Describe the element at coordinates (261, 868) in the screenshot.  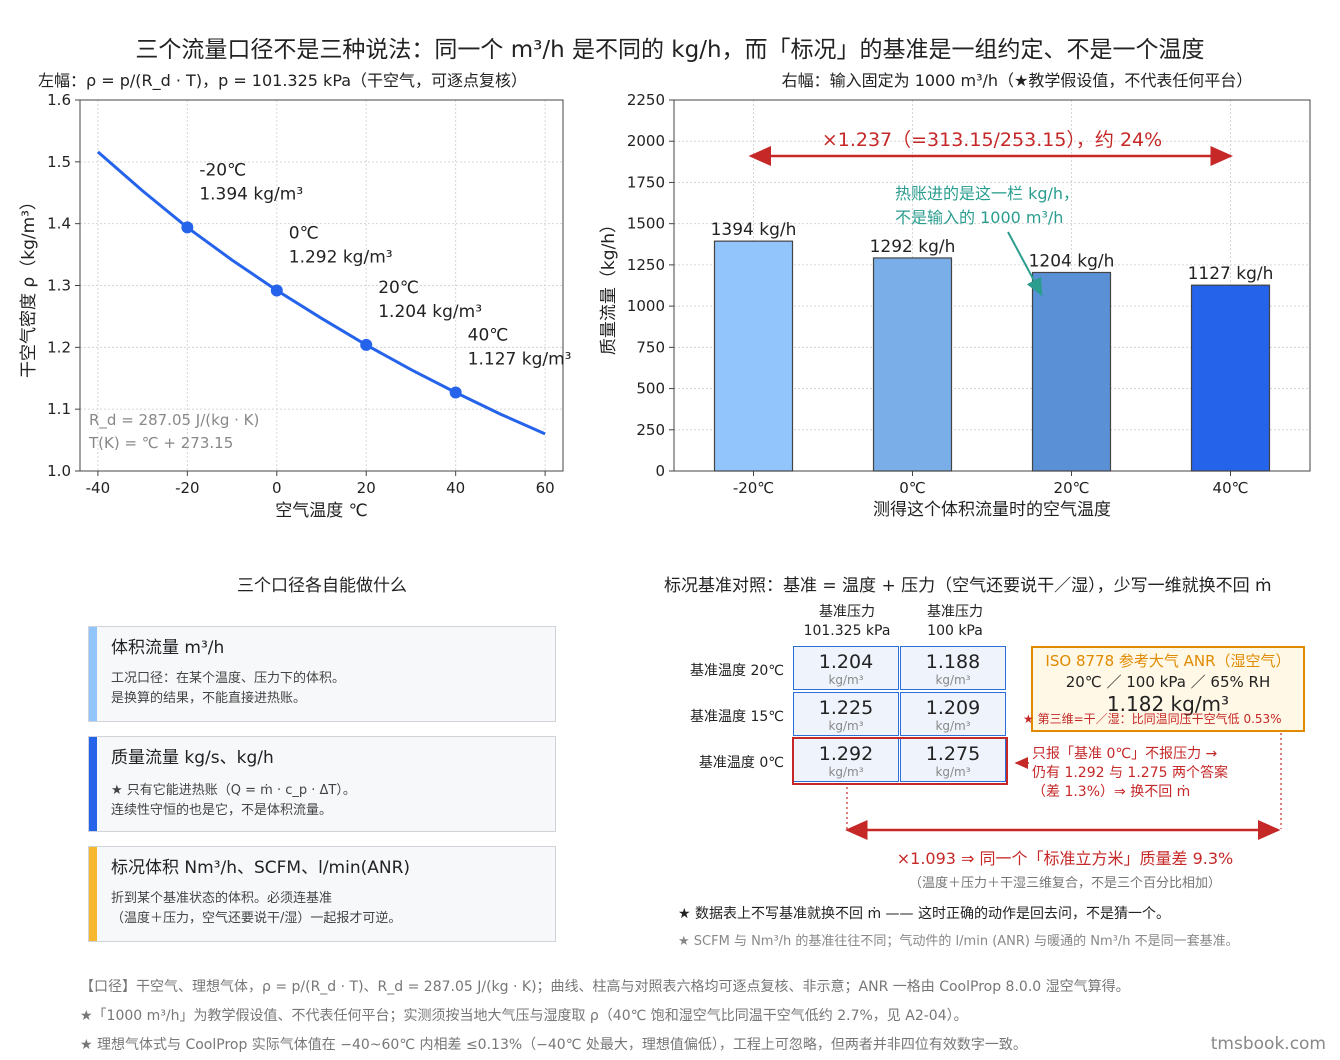
I see `card-title: 标况体积 Nm³/h、SCFM、l/min(ANR)` at that location.